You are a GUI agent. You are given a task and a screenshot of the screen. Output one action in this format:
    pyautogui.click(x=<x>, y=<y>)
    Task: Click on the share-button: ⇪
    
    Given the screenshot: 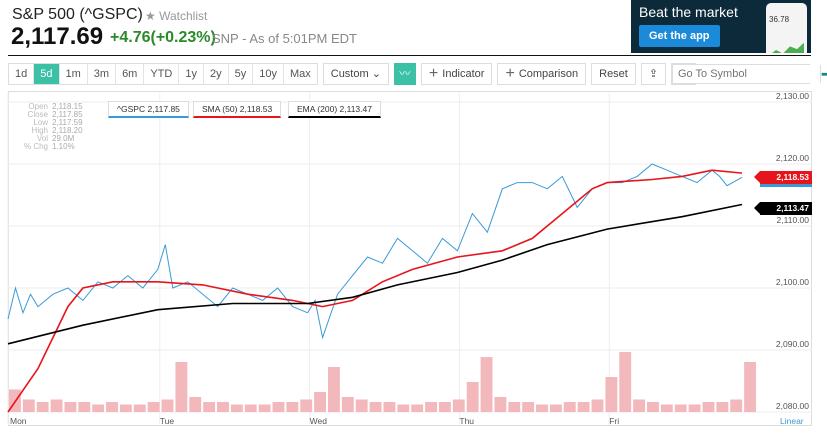 What is the action you would take?
    pyautogui.click(x=653, y=74)
    